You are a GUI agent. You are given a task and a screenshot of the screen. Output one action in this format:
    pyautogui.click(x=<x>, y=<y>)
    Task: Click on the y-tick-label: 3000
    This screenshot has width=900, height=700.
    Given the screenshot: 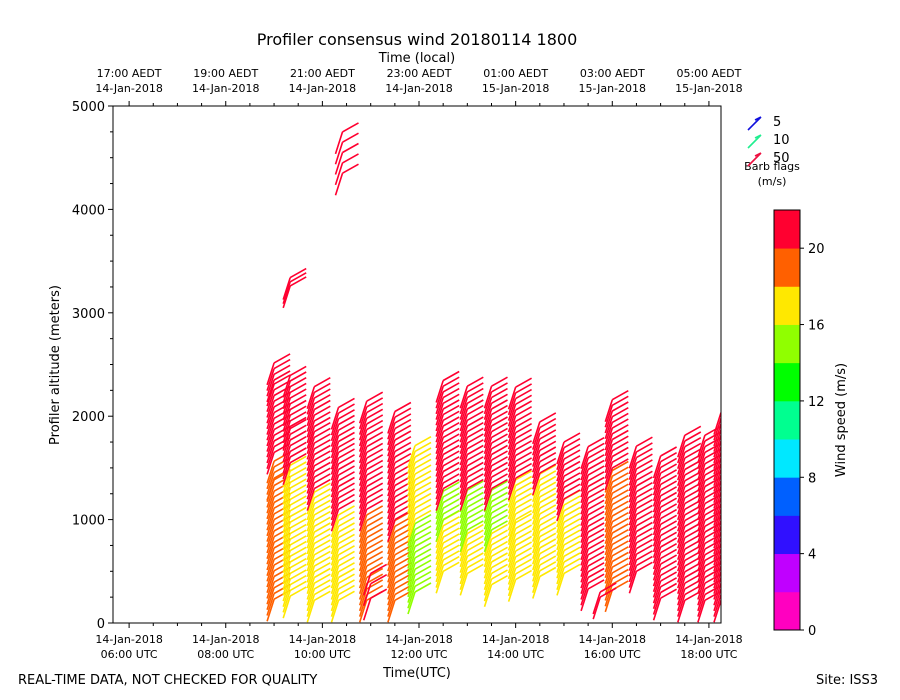 What is the action you would take?
    pyautogui.click(x=88, y=314)
    